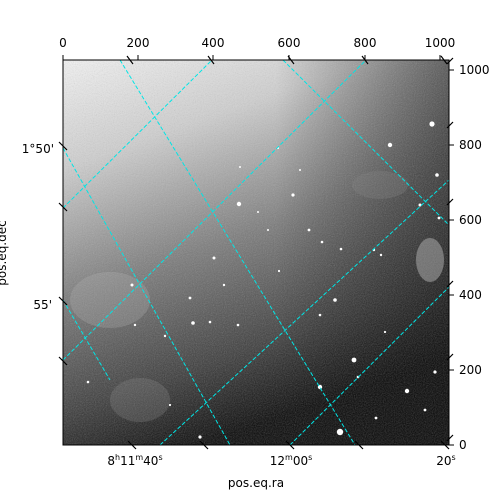 The width and height of the screenshot is (500, 500). I want to click on top-tick-label: 400, so click(213, 43).